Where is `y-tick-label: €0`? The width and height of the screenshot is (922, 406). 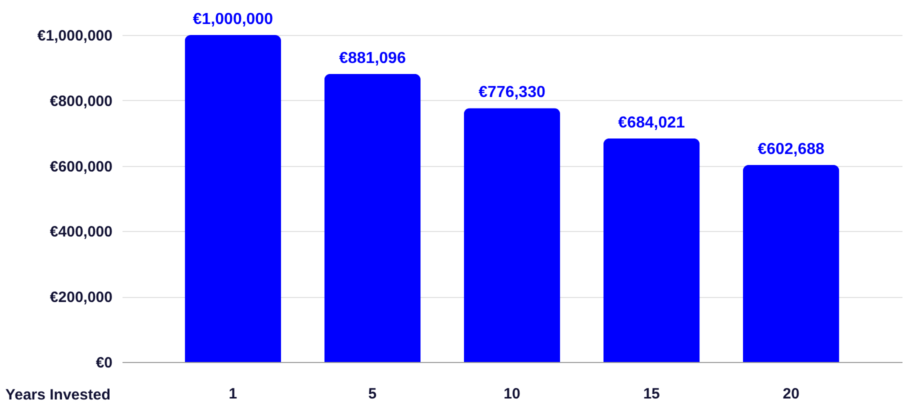 y-tick-label: €0 is located at coordinates (104, 363).